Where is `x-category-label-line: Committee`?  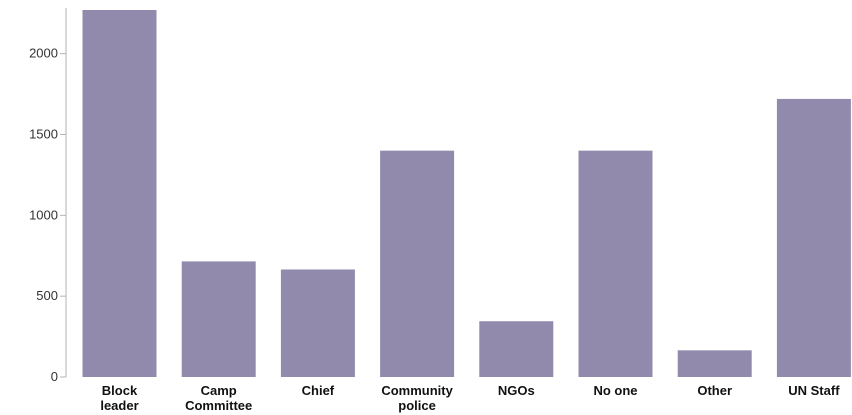
x-category-label-line: Committee is located at coordinates (218, 405).